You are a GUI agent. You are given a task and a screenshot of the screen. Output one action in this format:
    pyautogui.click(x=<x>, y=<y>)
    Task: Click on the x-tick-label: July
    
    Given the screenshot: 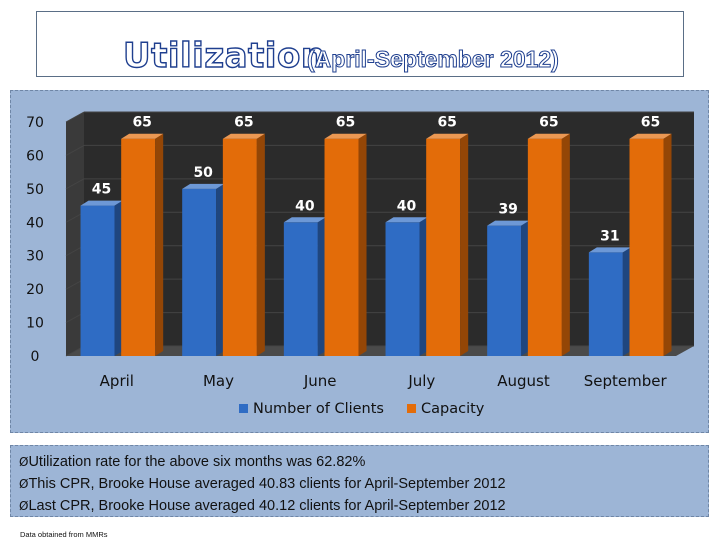 What is the action you would take?
    pyautogui.click(x=421, y=381)
    